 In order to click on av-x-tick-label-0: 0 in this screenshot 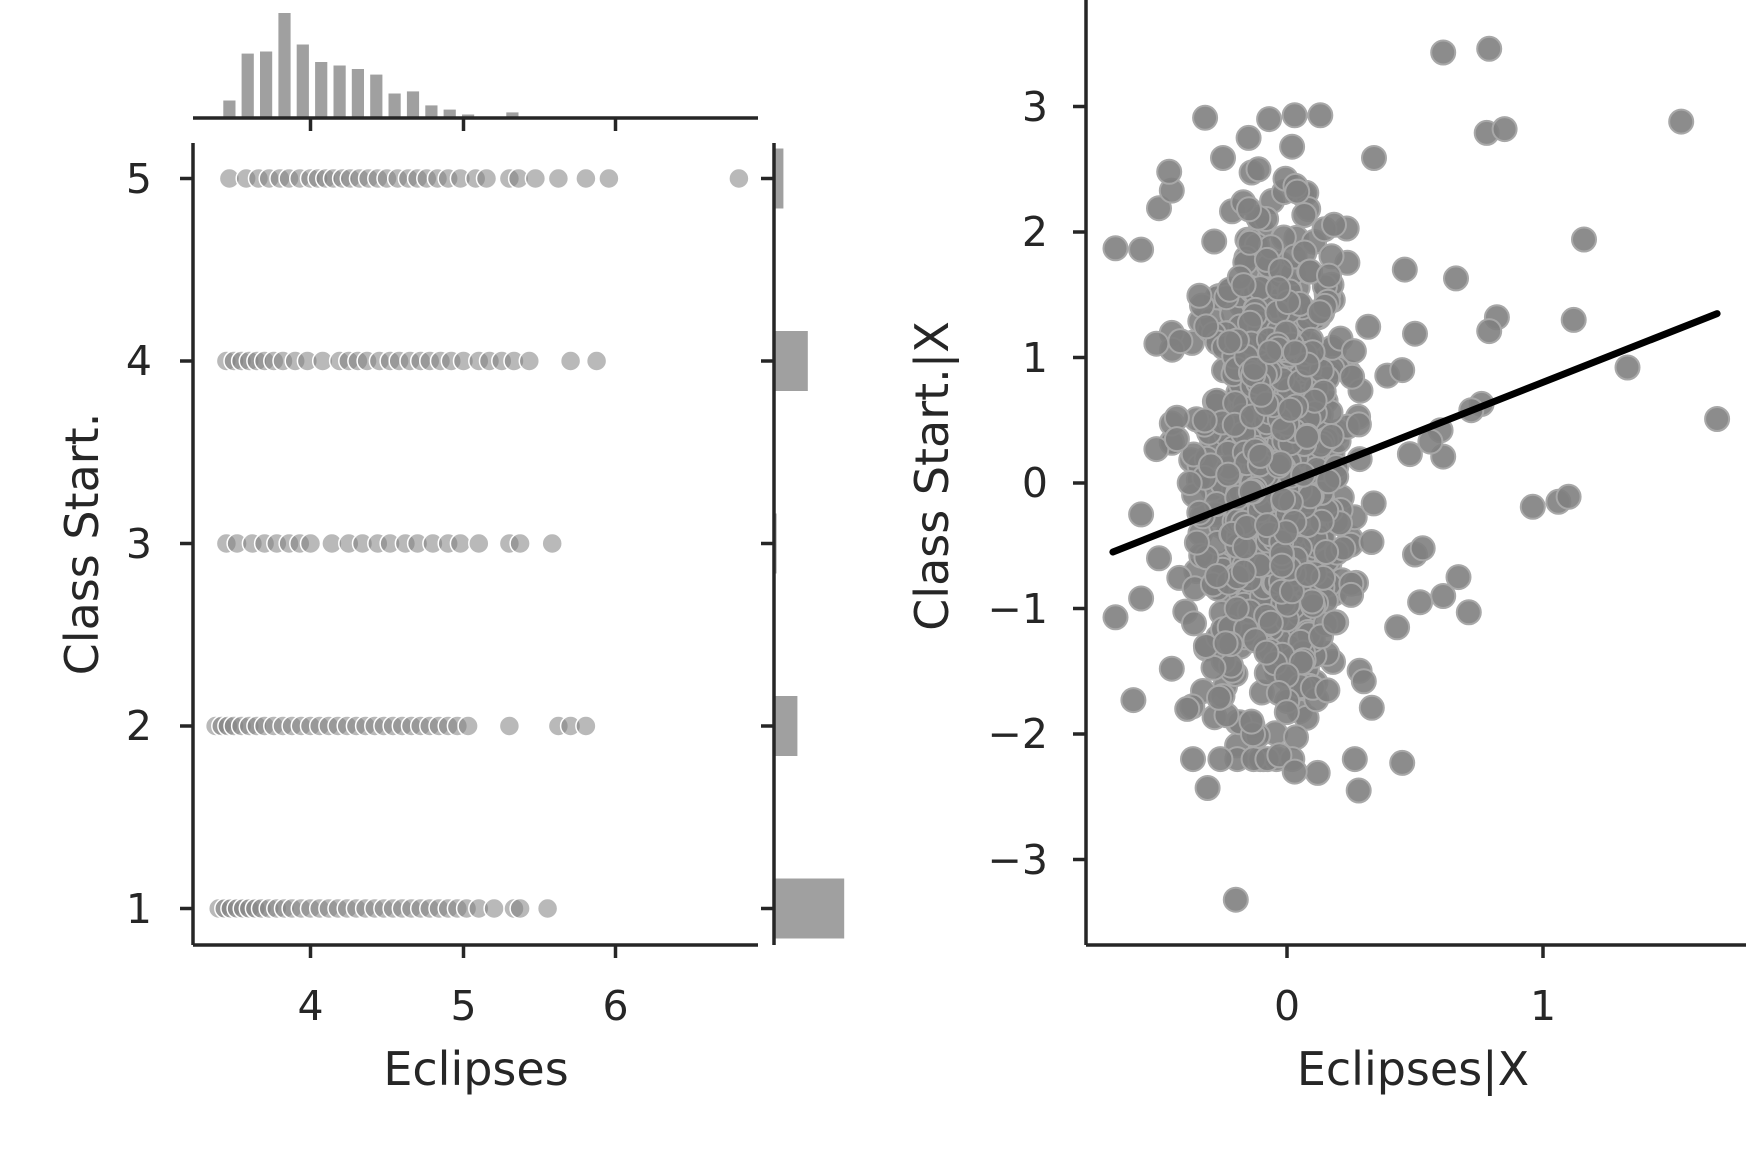, I will do `click(1287, 1006)`.